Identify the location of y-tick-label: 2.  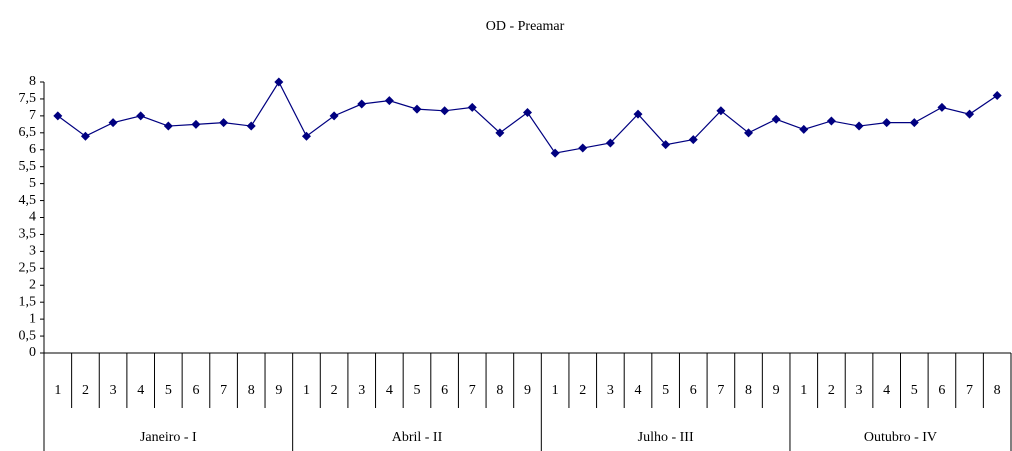
(32, 284).